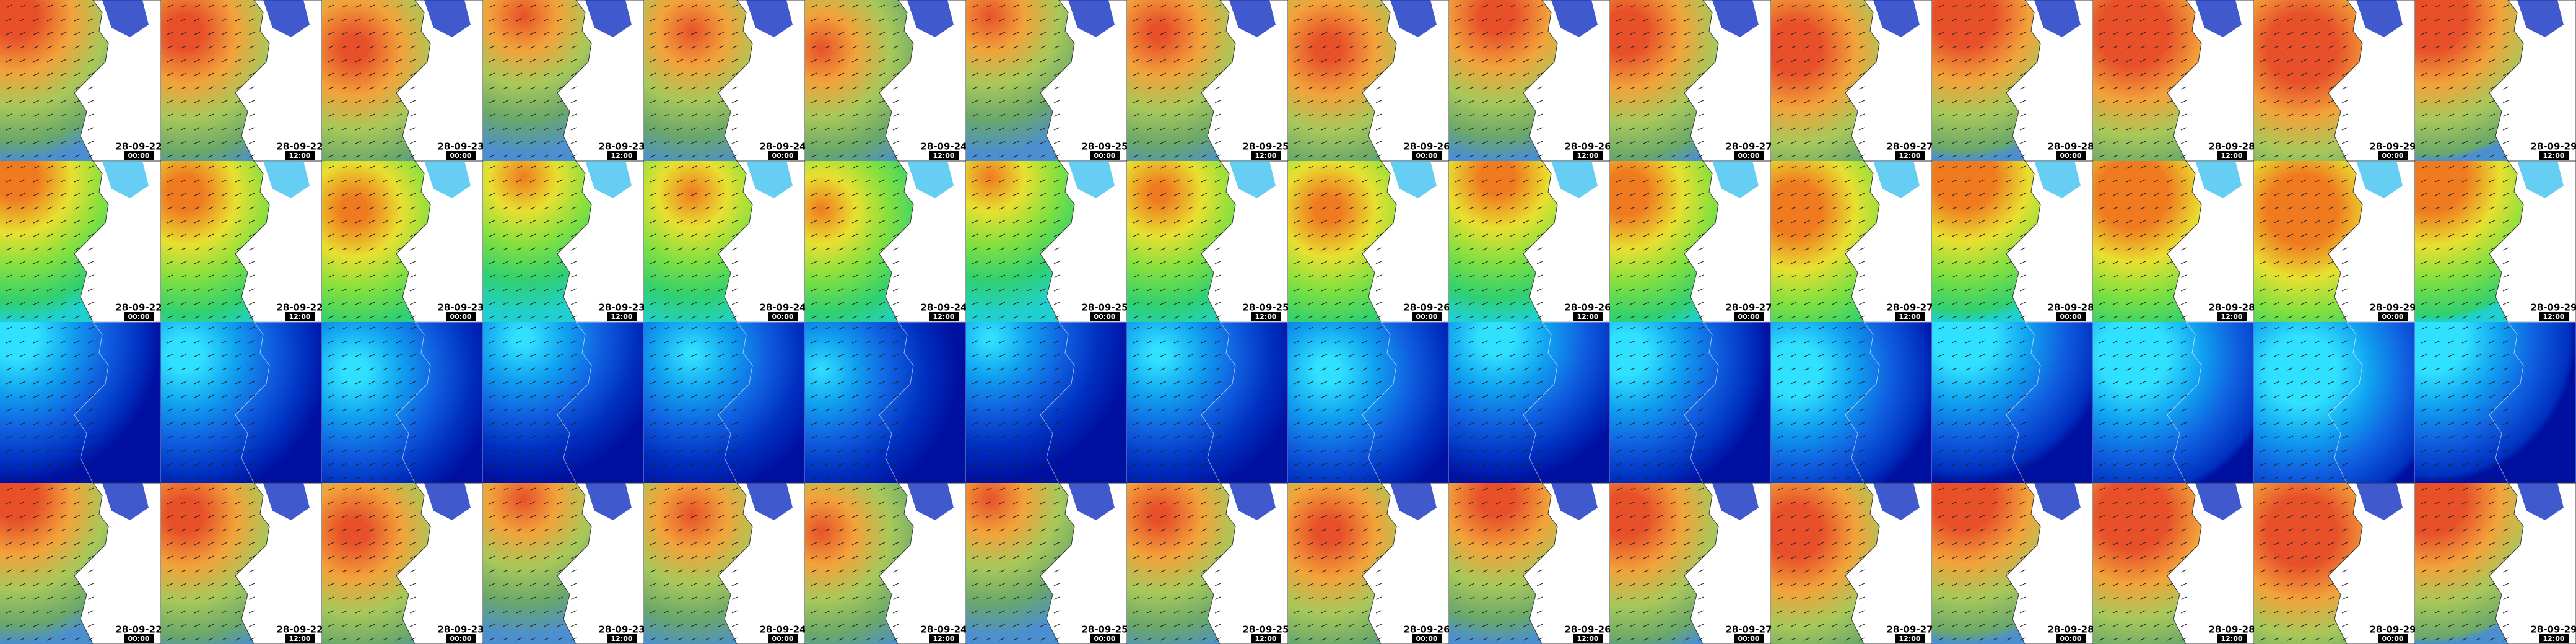 The height and width of the screenshot is (644, 2576). What do you see at coordinates (943, 317) in the screenshot?
I see `time-label: 12:00` at bounding box center [943, 317].